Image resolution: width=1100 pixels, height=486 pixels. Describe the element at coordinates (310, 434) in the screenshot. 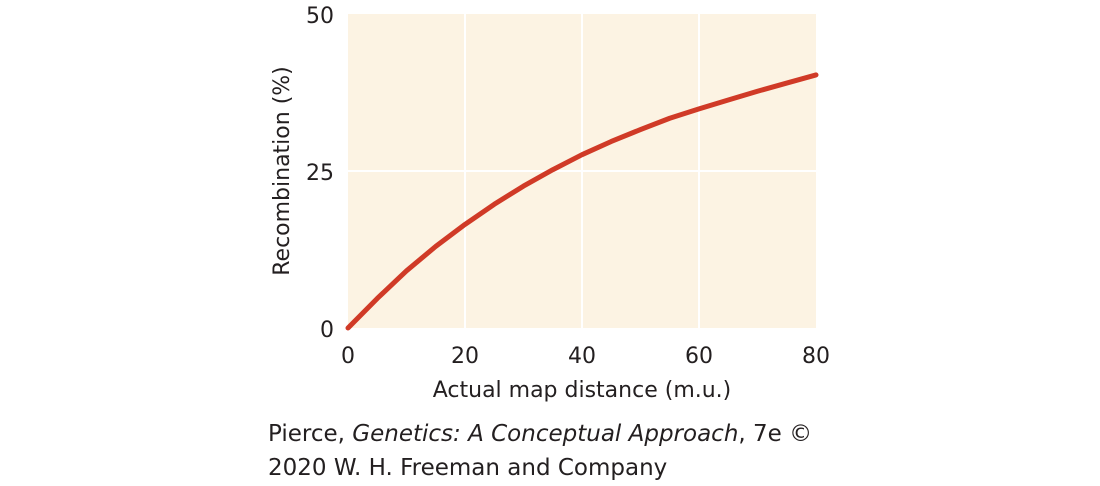

I see `credit-author: Pierce,` at that location.